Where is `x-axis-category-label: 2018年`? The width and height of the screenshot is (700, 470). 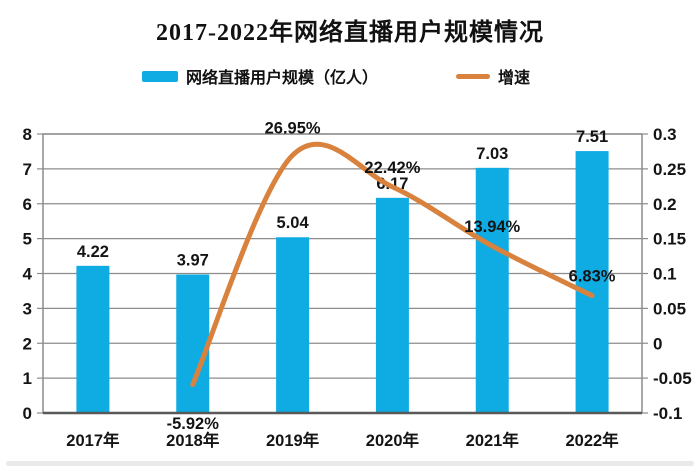
x-axis-category-label: 2018年 is located at coordinates (193, 440).